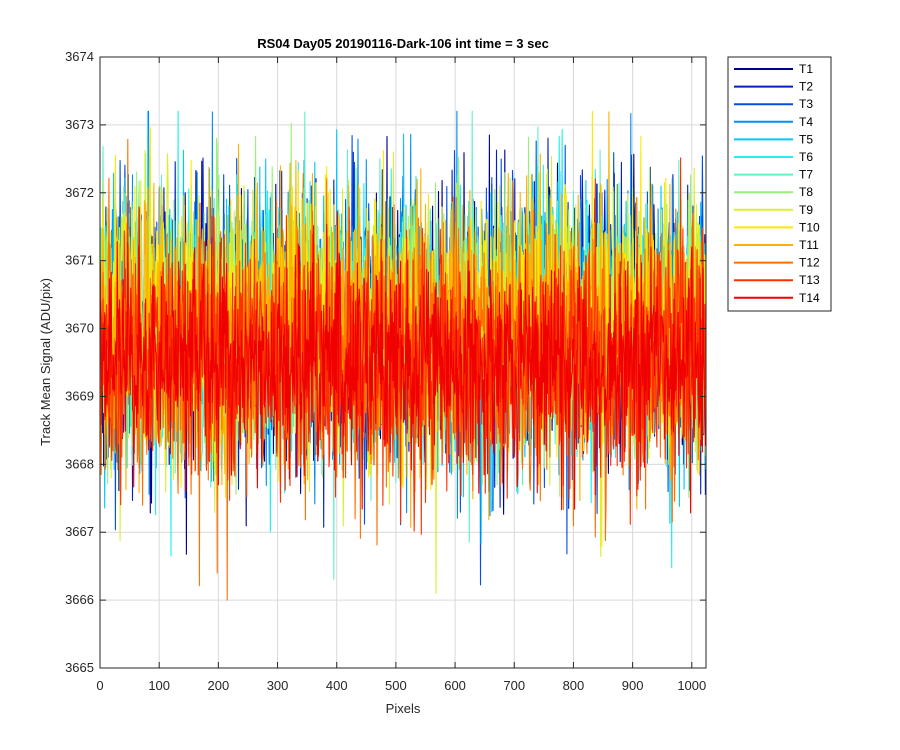 The image size is (900, 750). Describe the element at coordinates (159, 685) in the screenshot. I see `x-tick-label: 100` at that location.